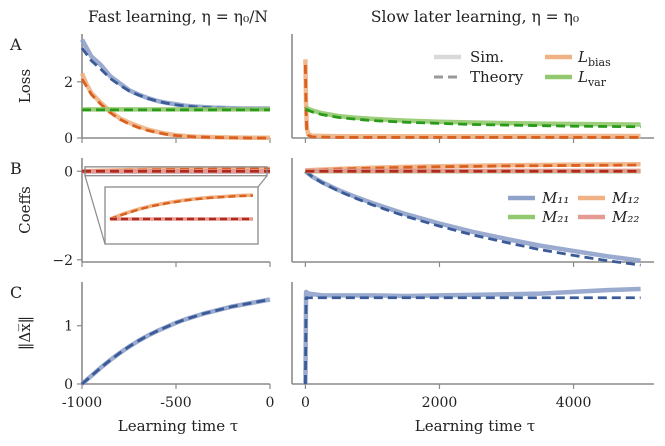  I want to click on series-b-right-m11-sim, so click(472, 216).